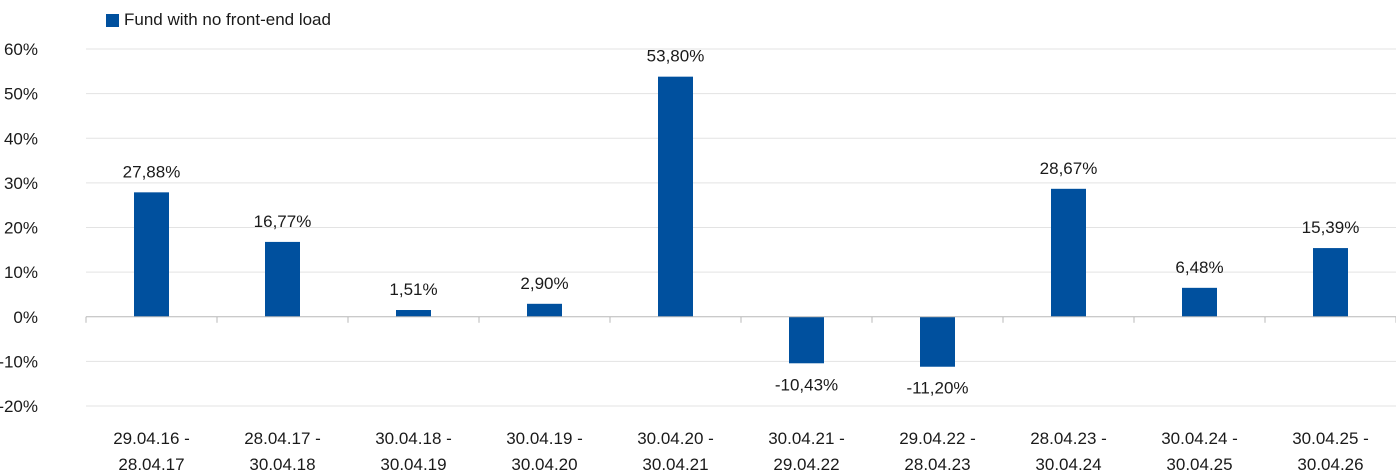 This screenshot has width=1396, height=473. Describe the element at coordinates (937, 464) in the screenshot. I see `x-tick-label: 28.04.23` at that location.